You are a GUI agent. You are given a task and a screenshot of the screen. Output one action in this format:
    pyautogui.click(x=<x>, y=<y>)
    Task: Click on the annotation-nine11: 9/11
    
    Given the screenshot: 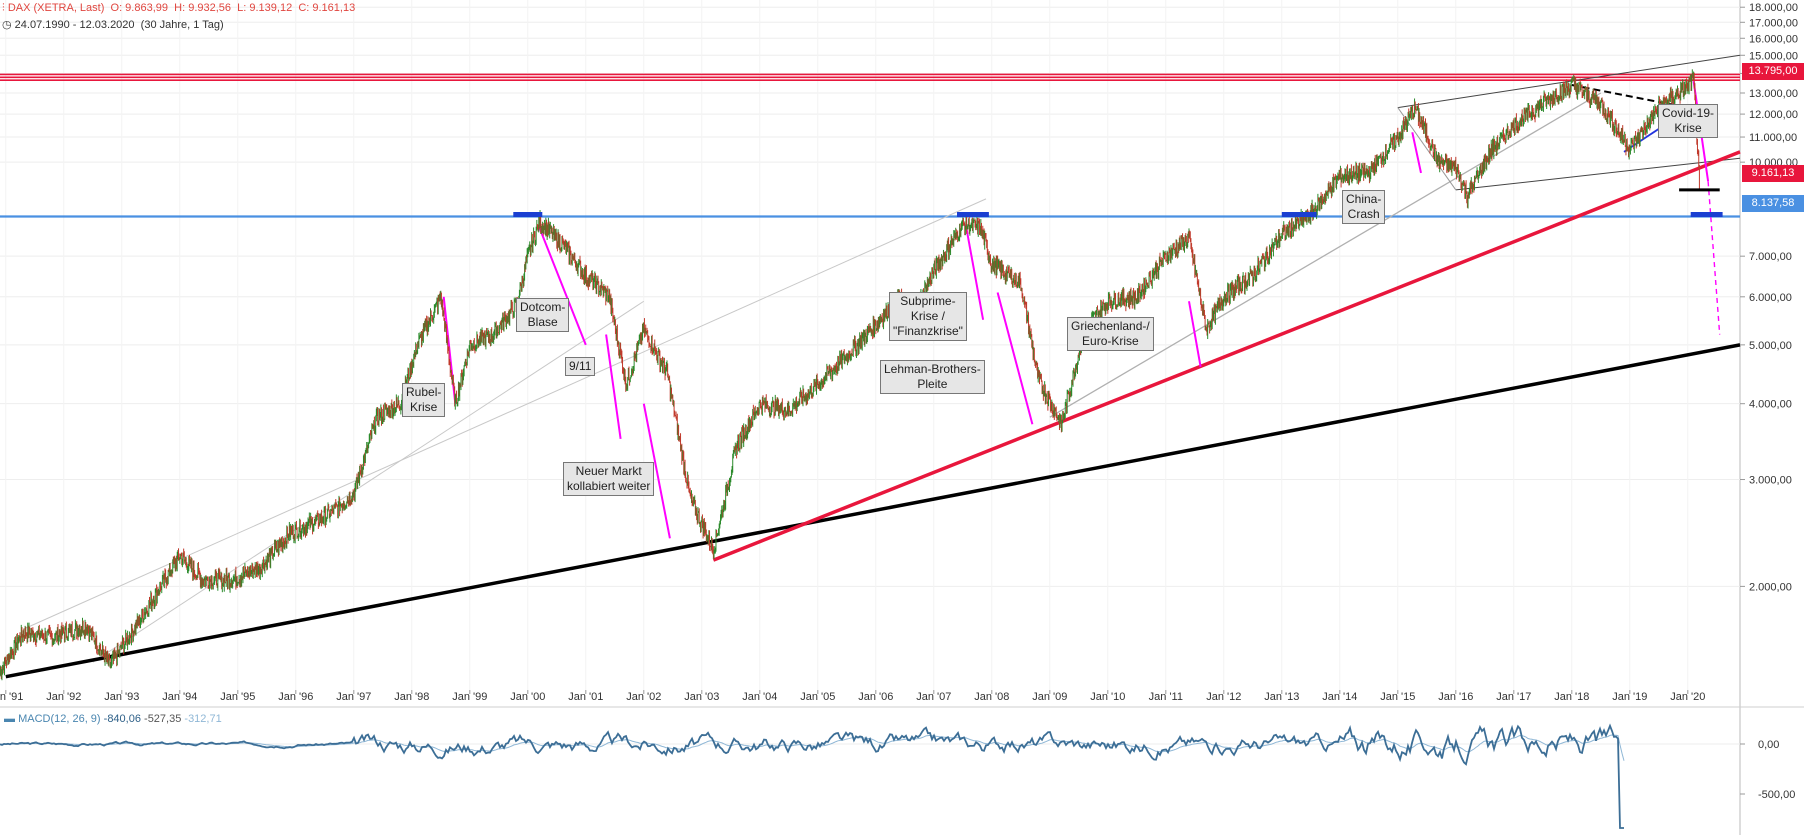 What is the action you would take?
    pyautogui.click(x=580, y=366)
    